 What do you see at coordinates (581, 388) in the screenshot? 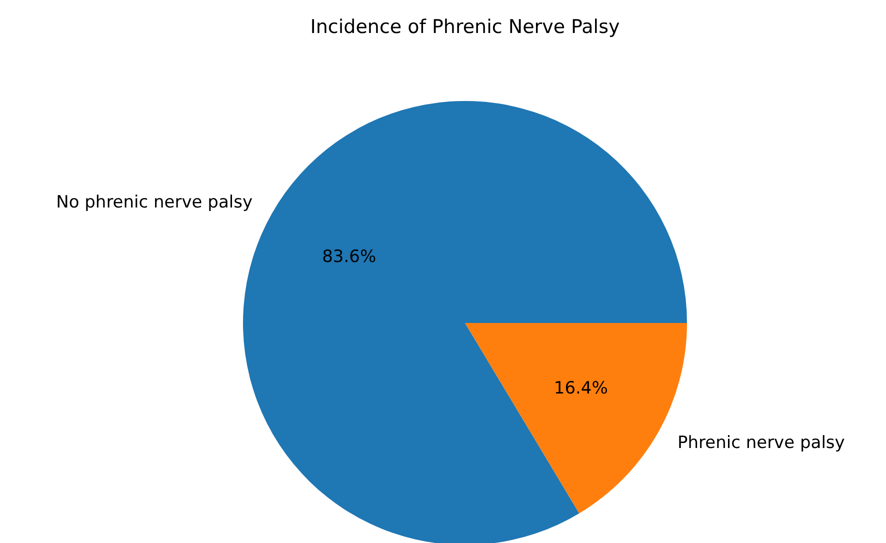
I see `data-label: 16.4%` at bounding box center [581, 388].